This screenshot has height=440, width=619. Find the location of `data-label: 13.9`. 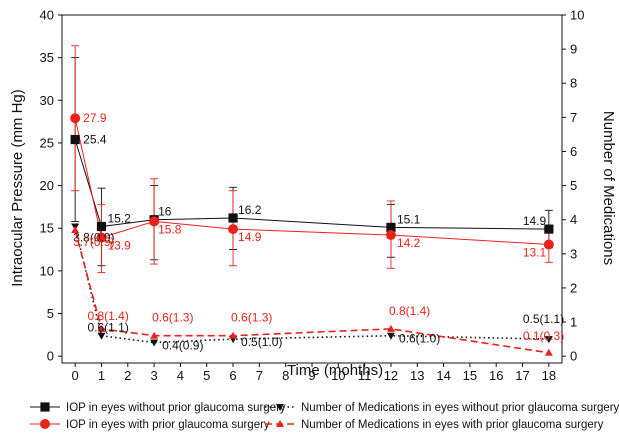

data-label: 13.9 is located at coordinates (119, 246).